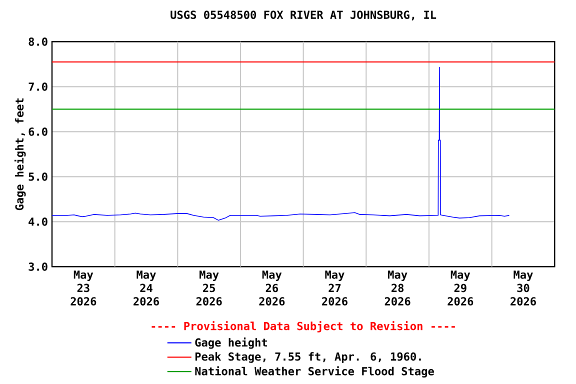 The height and width of the screenshot is (384, 576). I want to click on chart-title: USGS 05548500 FOX RIVER AT JOHNSBURG, IL, so click(303, 15).